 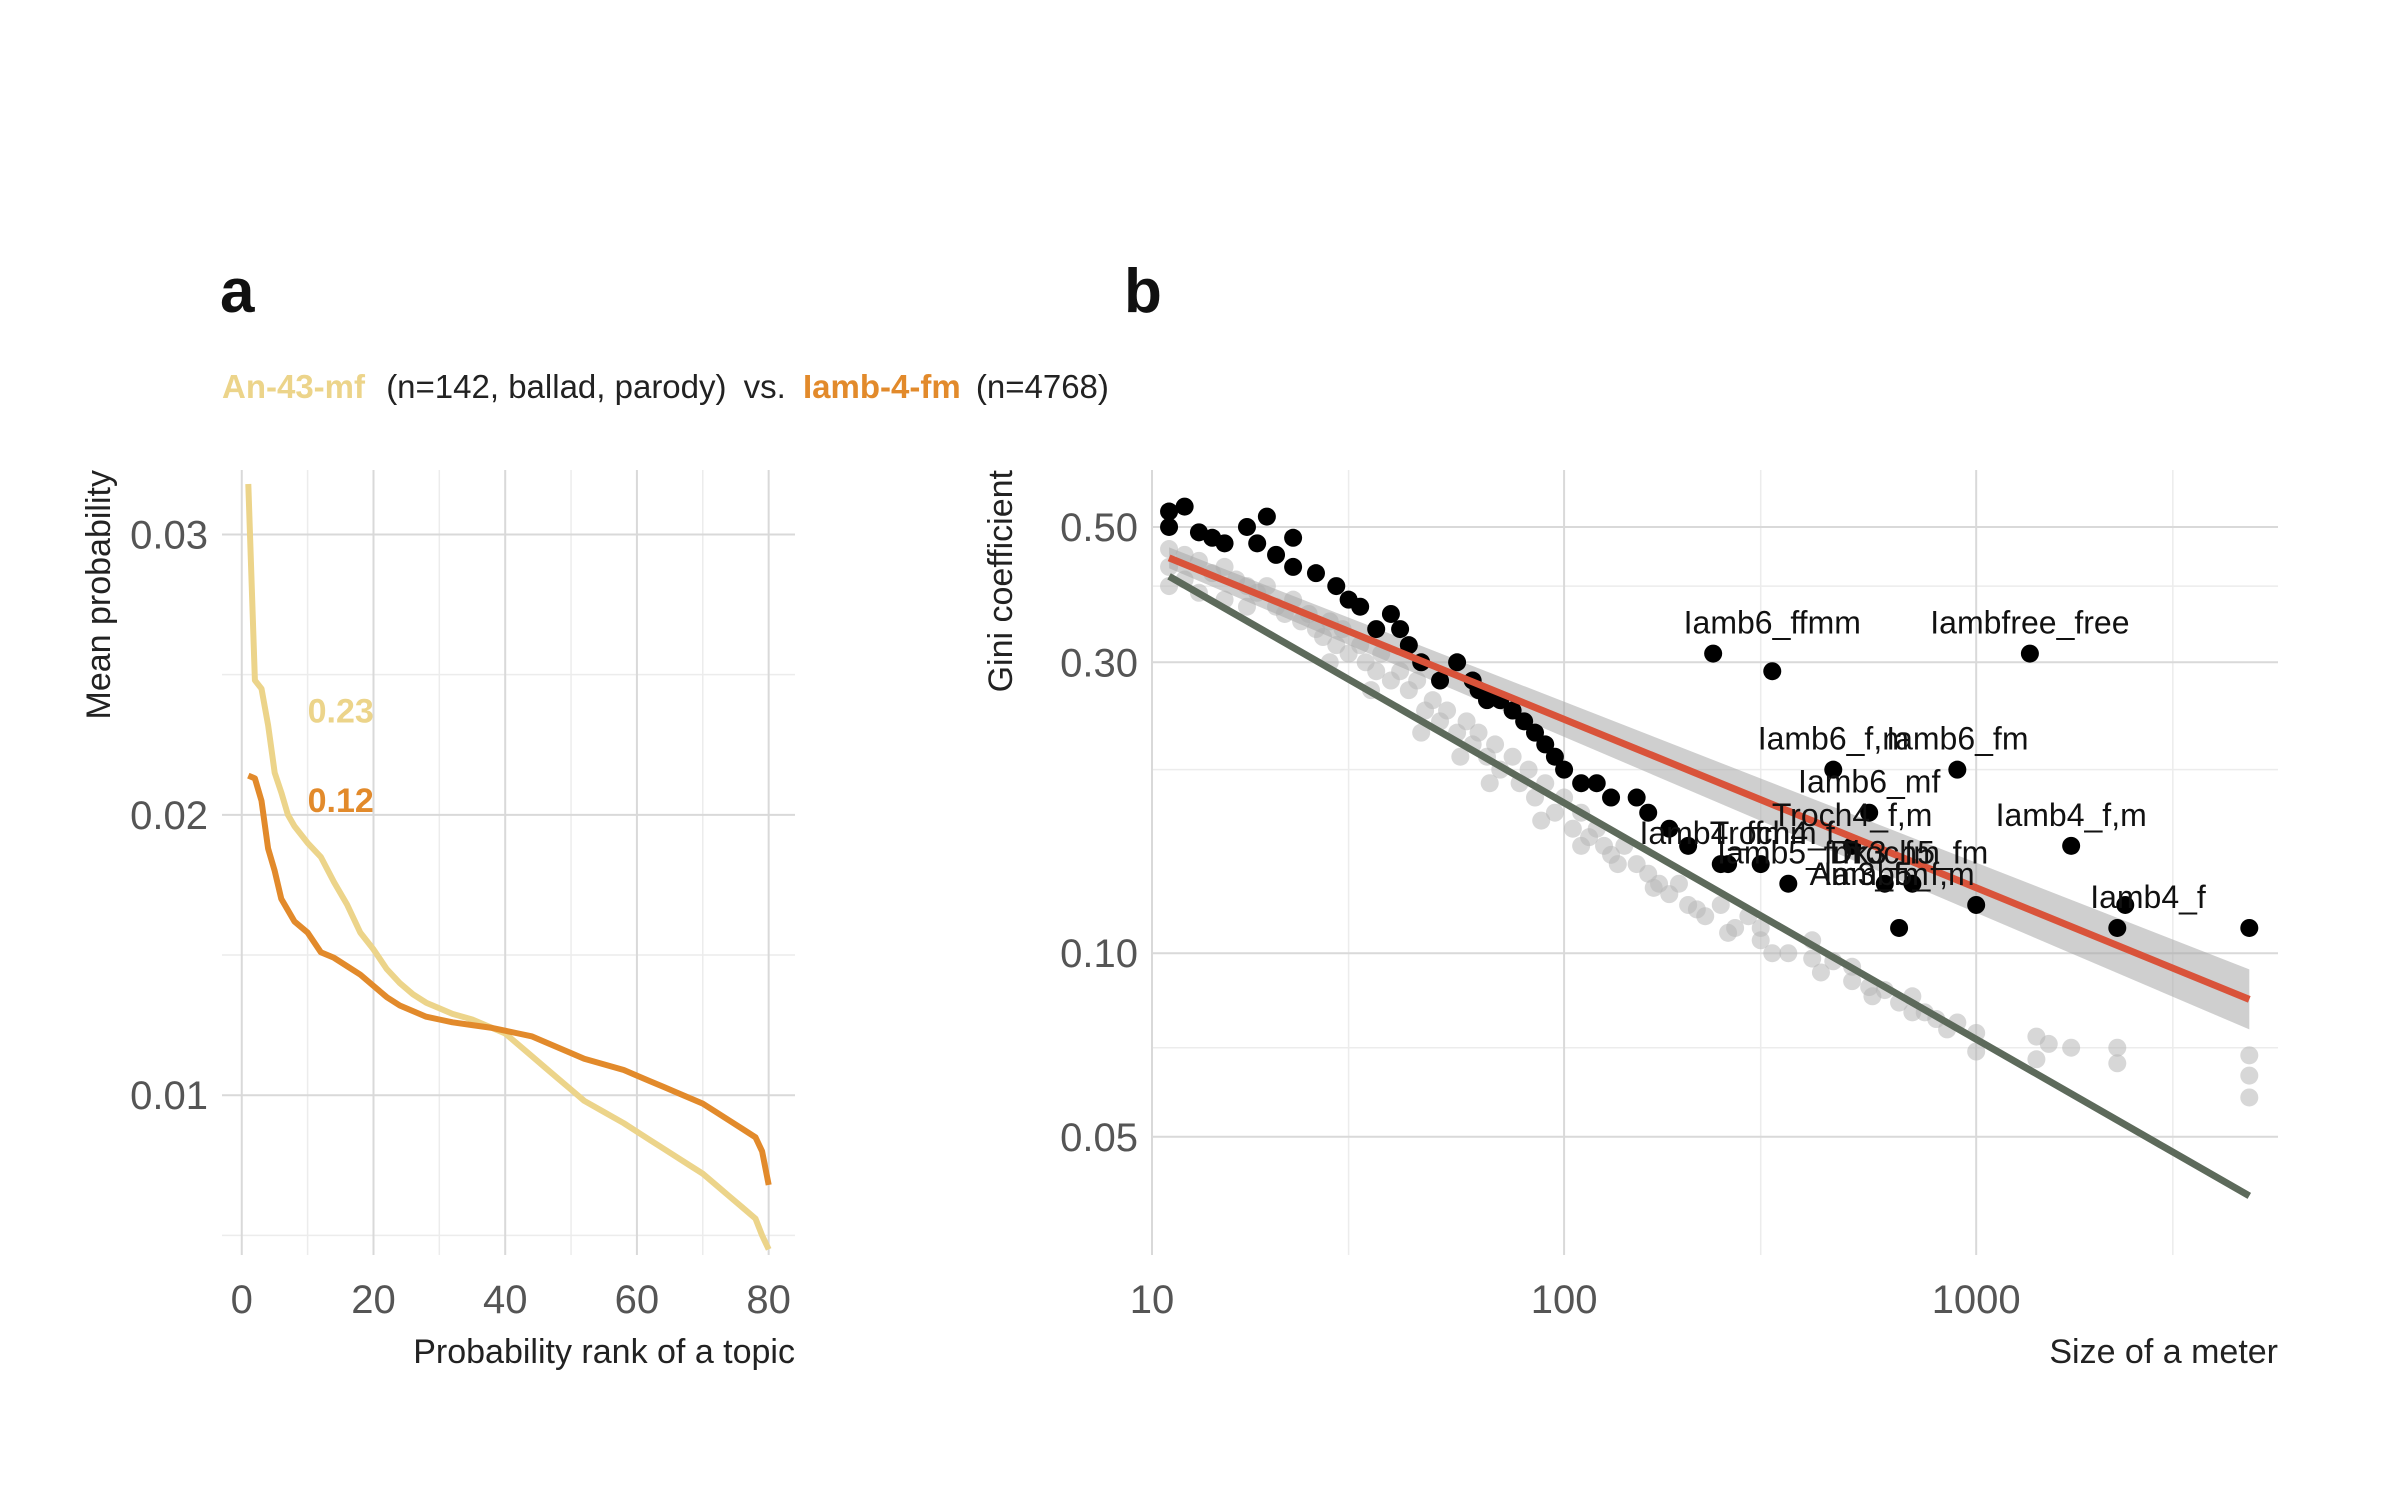 What do you see at coordinates (1042, 386) in the screenshot?
I see `subtitle-series2-info: (n=4768)` at bounding box center [1042, 386].